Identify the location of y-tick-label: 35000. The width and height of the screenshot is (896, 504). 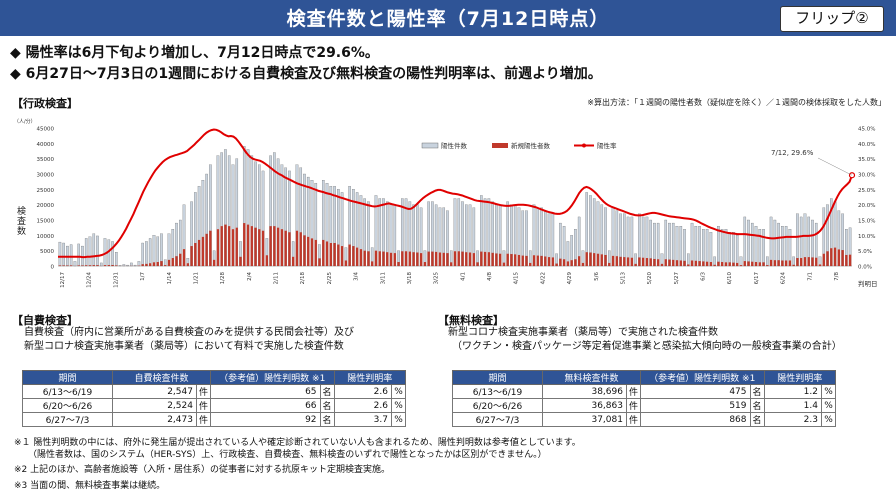
(46, 160).